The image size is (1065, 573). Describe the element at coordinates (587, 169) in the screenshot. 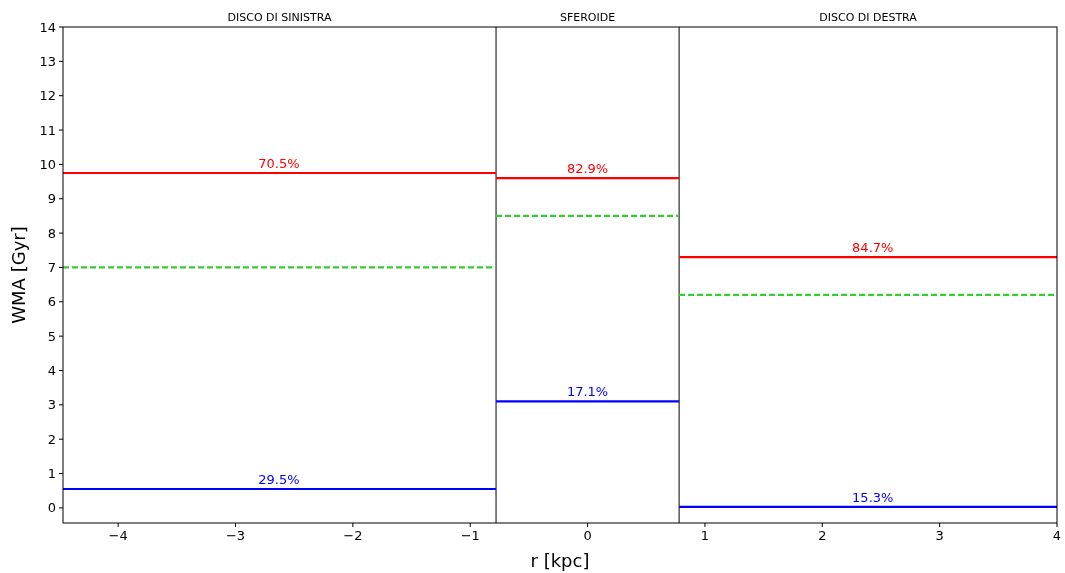

I see `annotation: 82.9%` at that location.